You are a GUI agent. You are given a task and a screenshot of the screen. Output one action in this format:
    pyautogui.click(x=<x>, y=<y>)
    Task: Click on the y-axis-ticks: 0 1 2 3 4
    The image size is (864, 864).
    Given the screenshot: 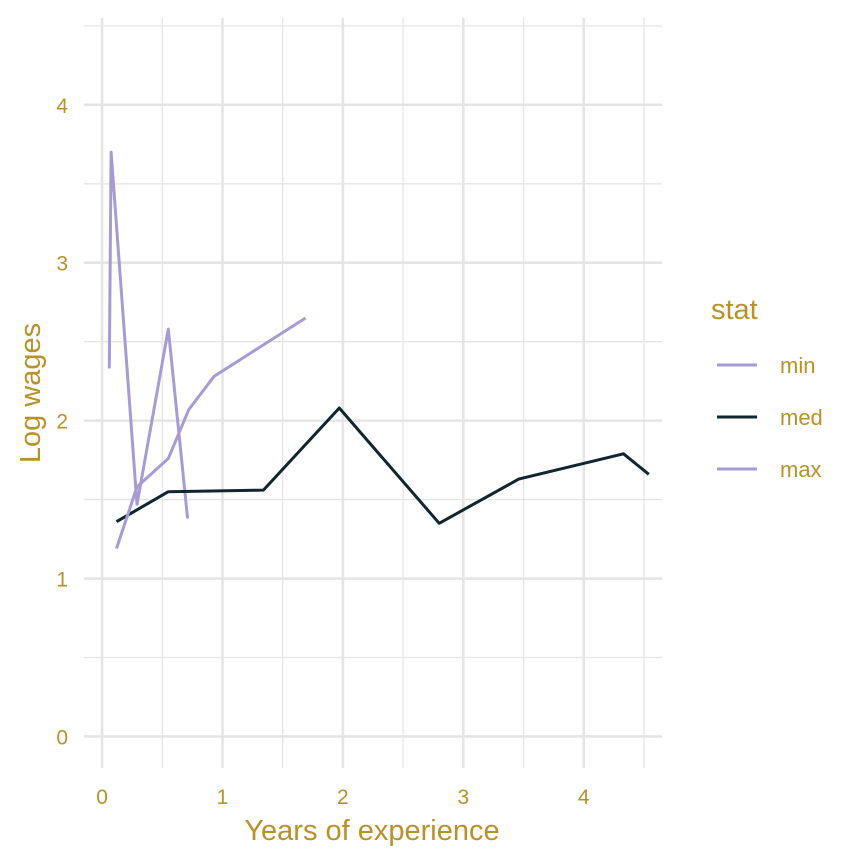 What is the action you would take?
    pyautogui.click(x=62, y=422)
    